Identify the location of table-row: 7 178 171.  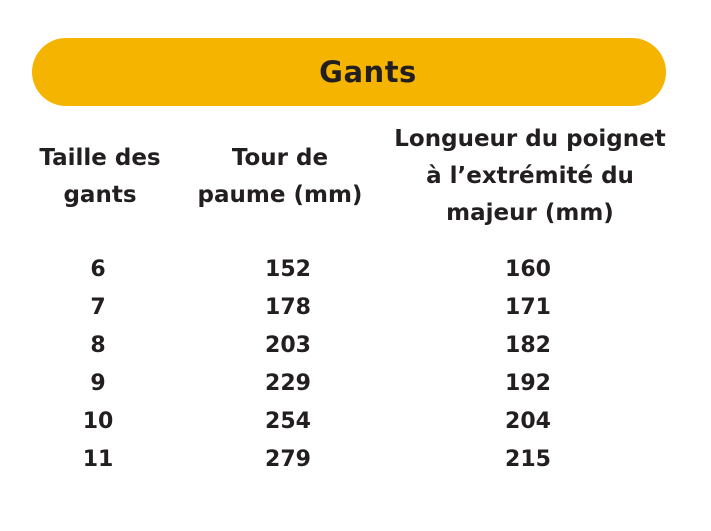
(355, 308).